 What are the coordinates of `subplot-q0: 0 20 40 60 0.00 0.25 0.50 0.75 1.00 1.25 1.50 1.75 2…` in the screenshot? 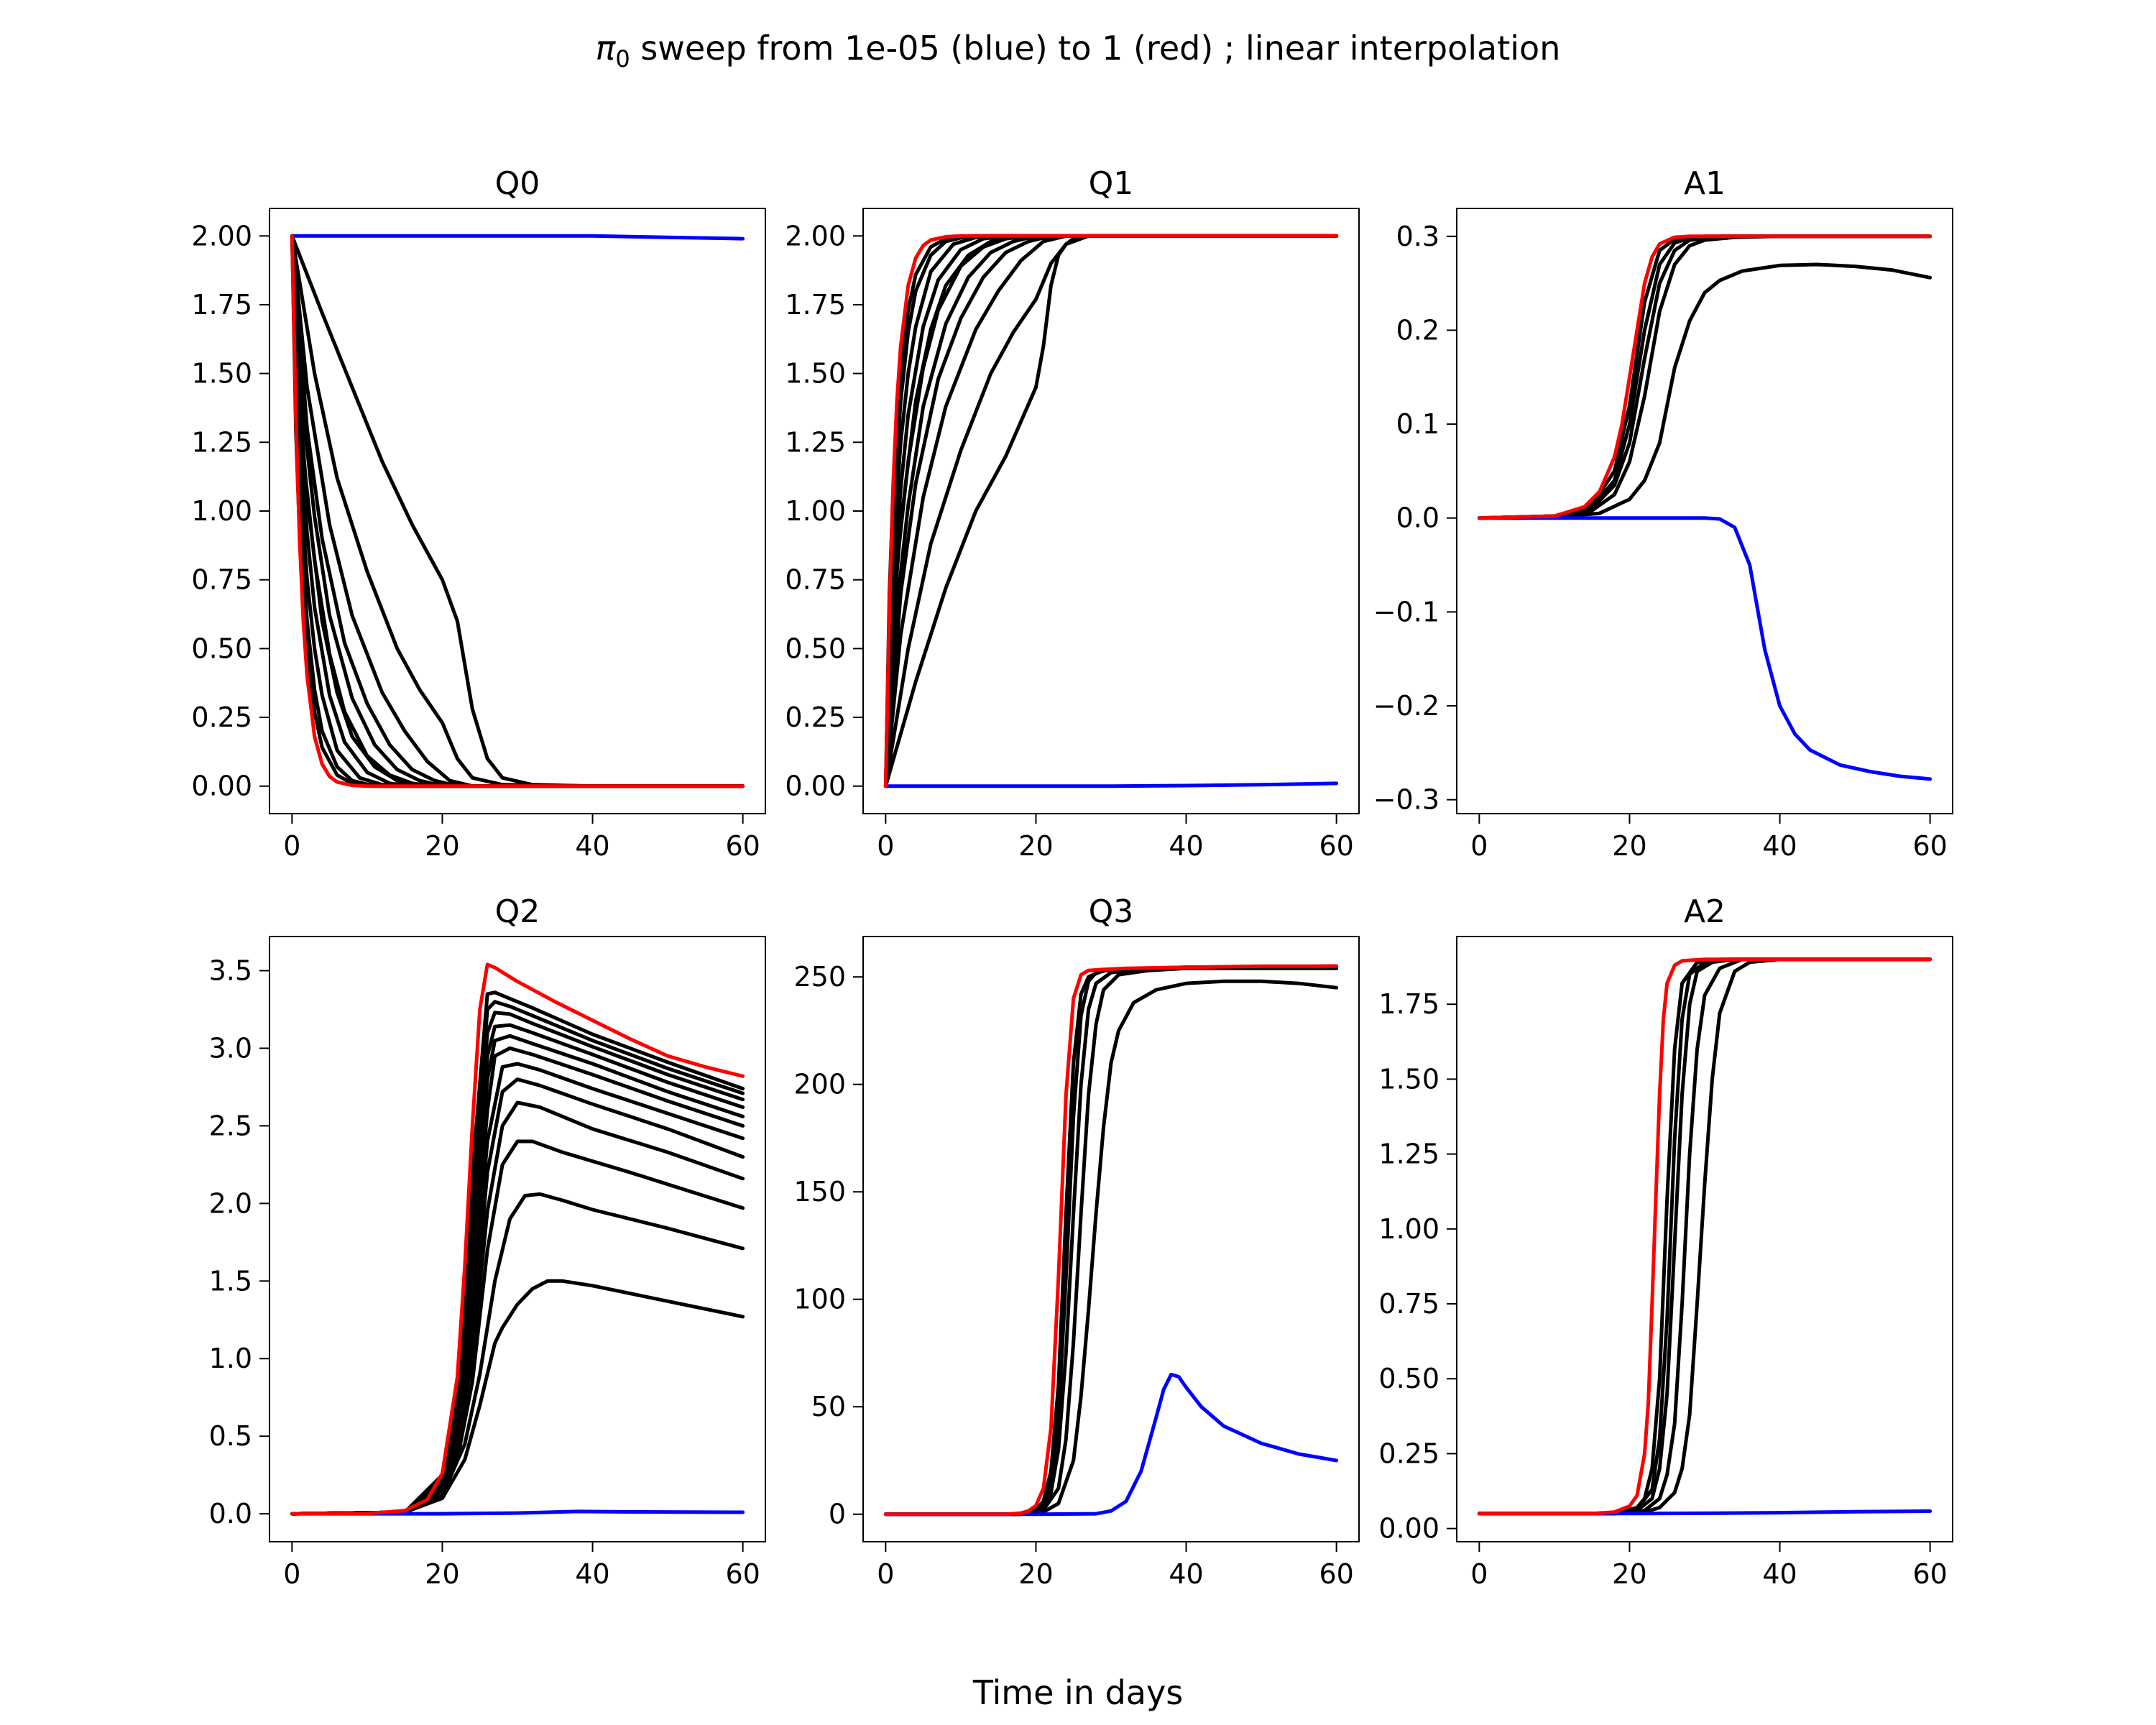 It's located at (479, 513).